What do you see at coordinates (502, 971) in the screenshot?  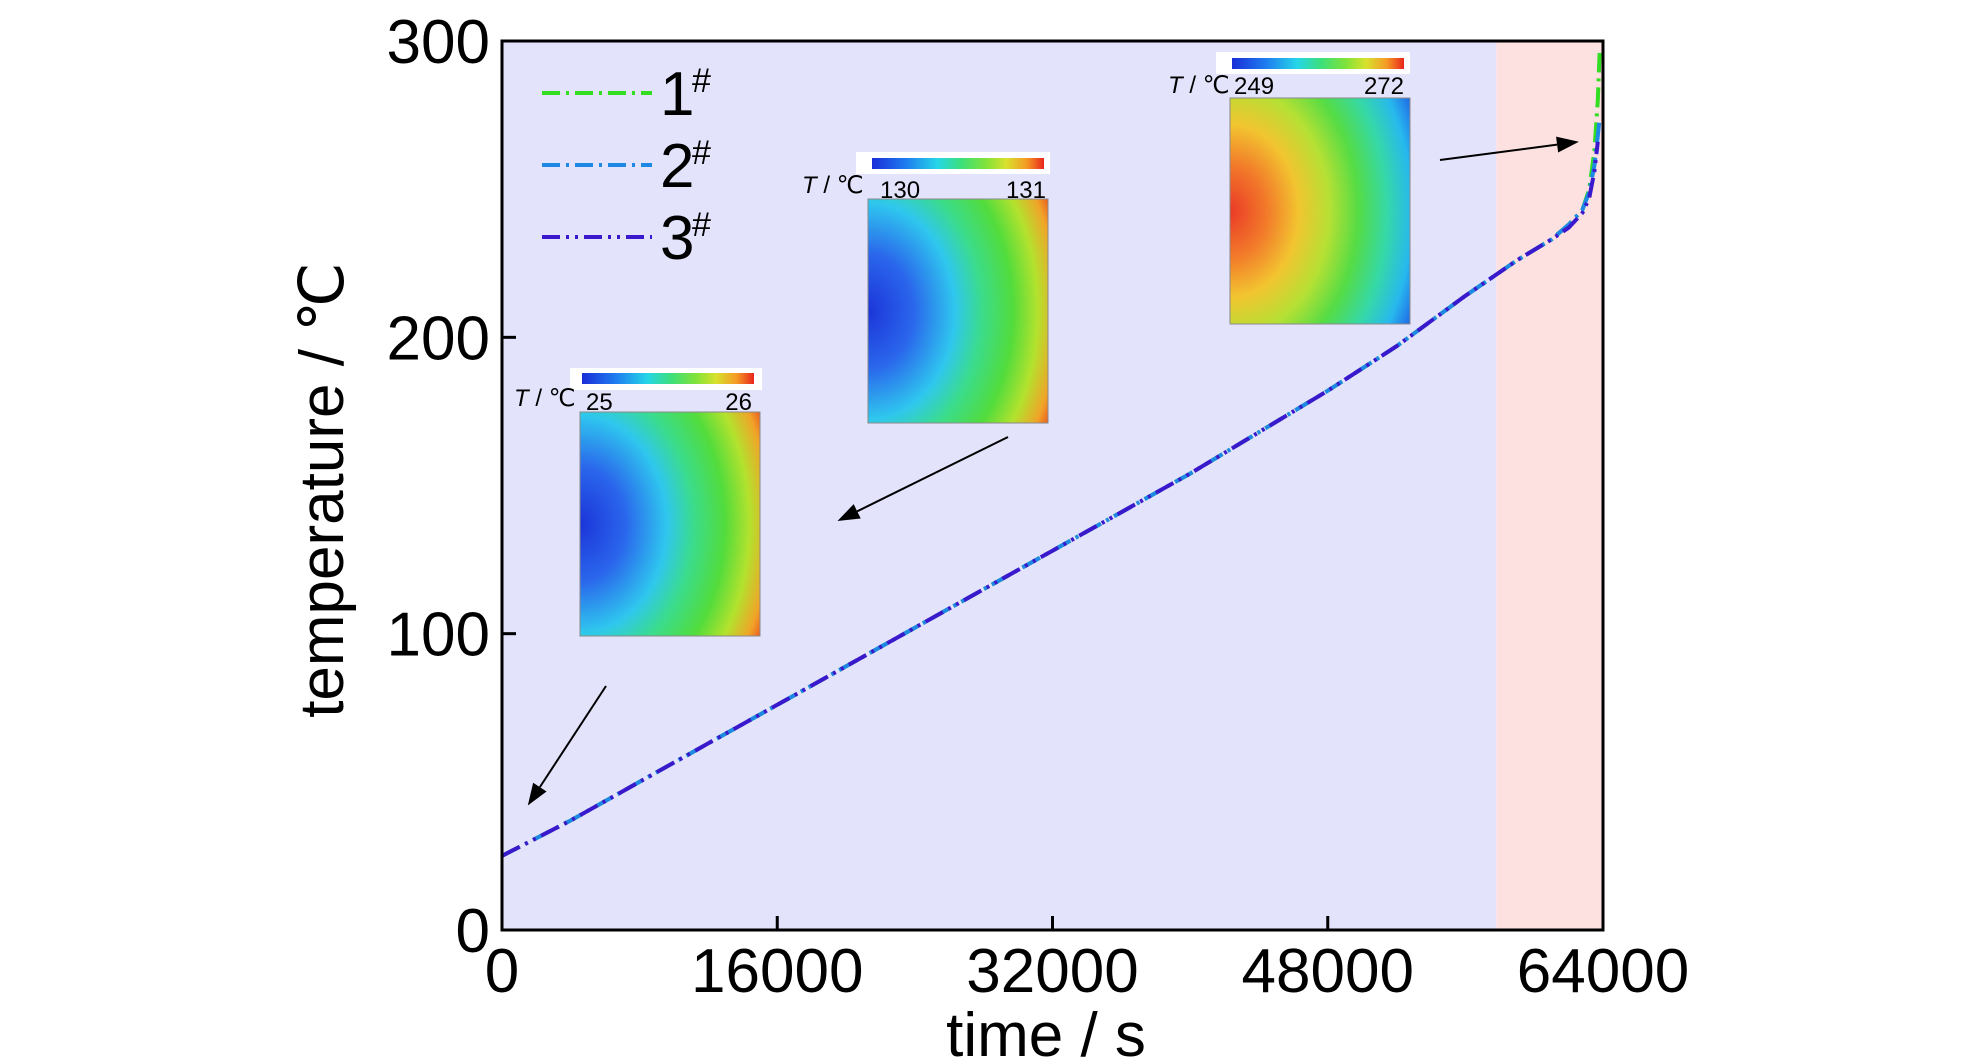 I see `x-tick-label: 0` at bounding box center [502, 971].